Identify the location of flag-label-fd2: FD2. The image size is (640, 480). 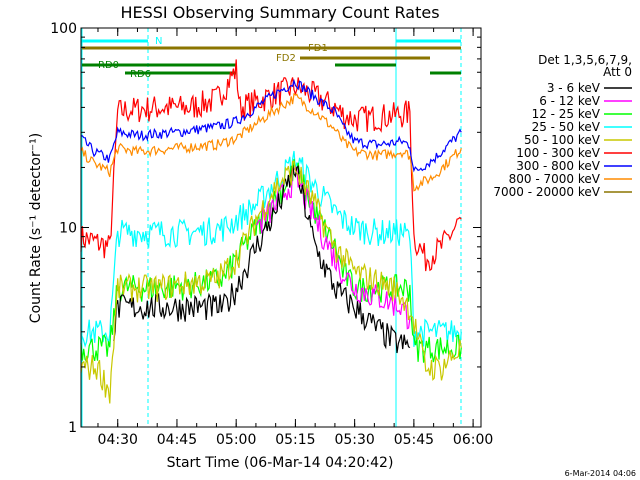
(286, 58).